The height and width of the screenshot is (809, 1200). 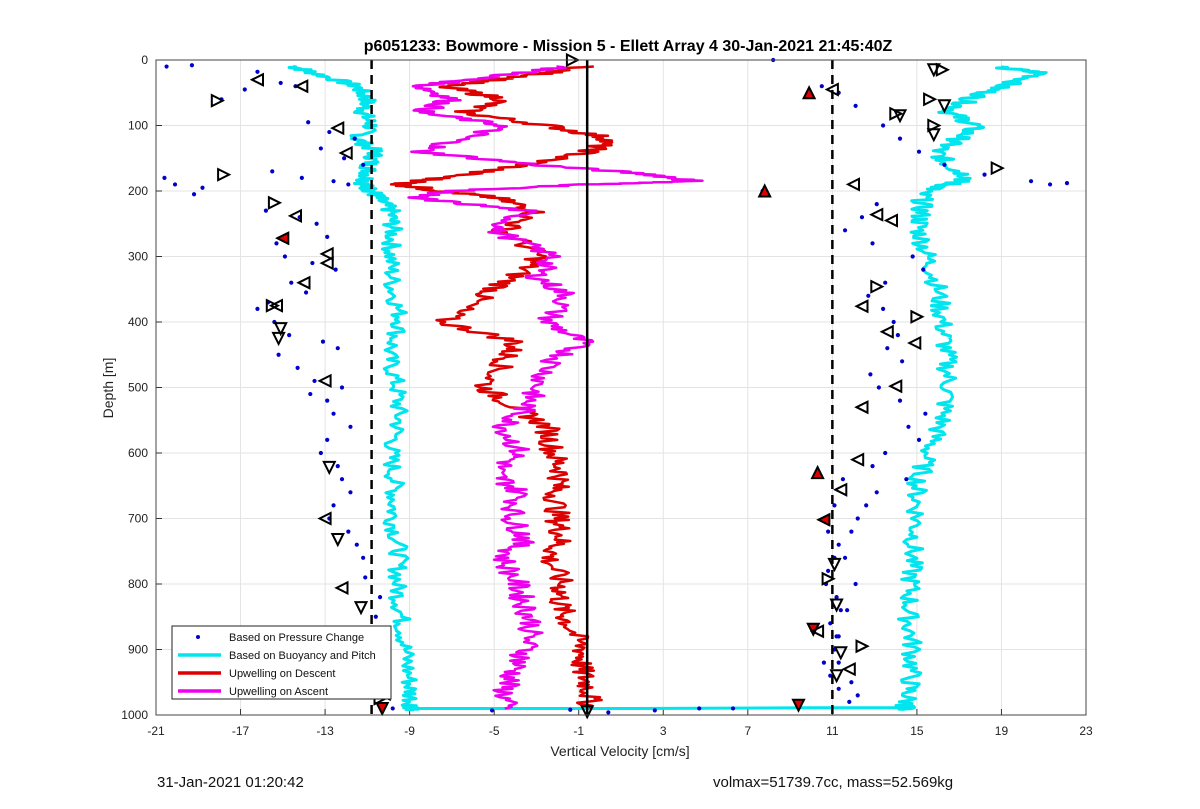 I want to click on x-tick-label: -5, so click(x=494, y=731).